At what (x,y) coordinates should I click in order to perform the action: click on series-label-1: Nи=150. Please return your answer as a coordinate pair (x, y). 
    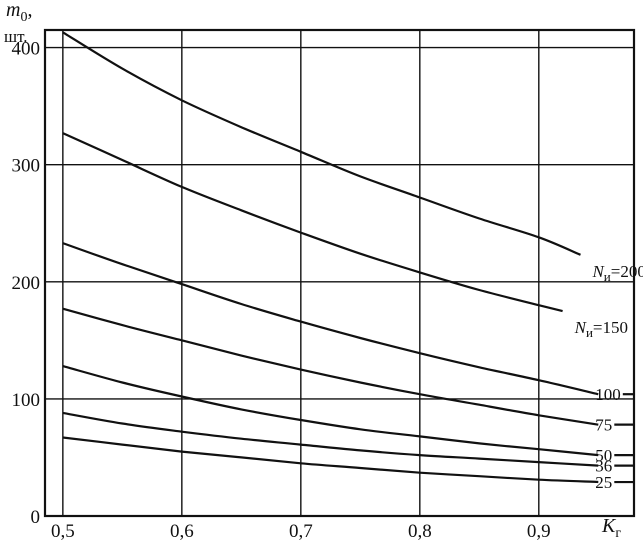
    Looking at the image, I should click on (601, 329).